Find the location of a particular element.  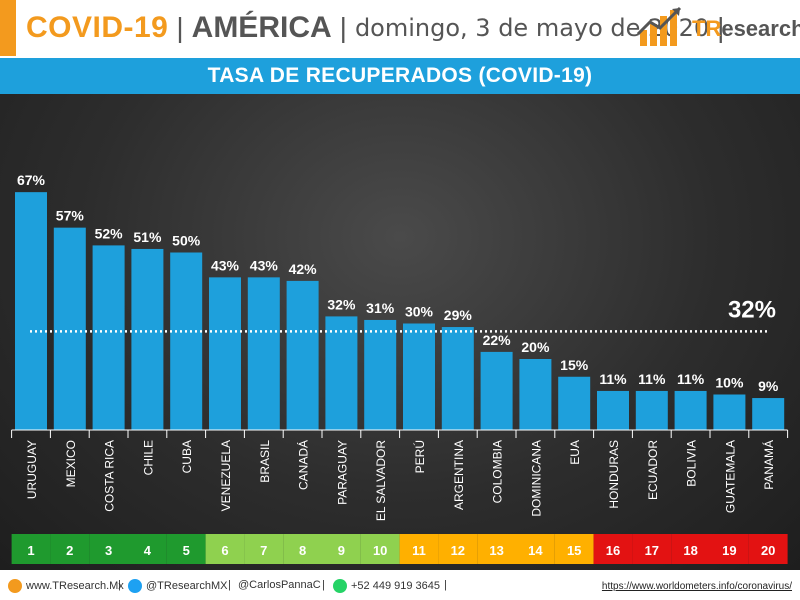

rank-number: 17 is located at coordinates (652, 550).